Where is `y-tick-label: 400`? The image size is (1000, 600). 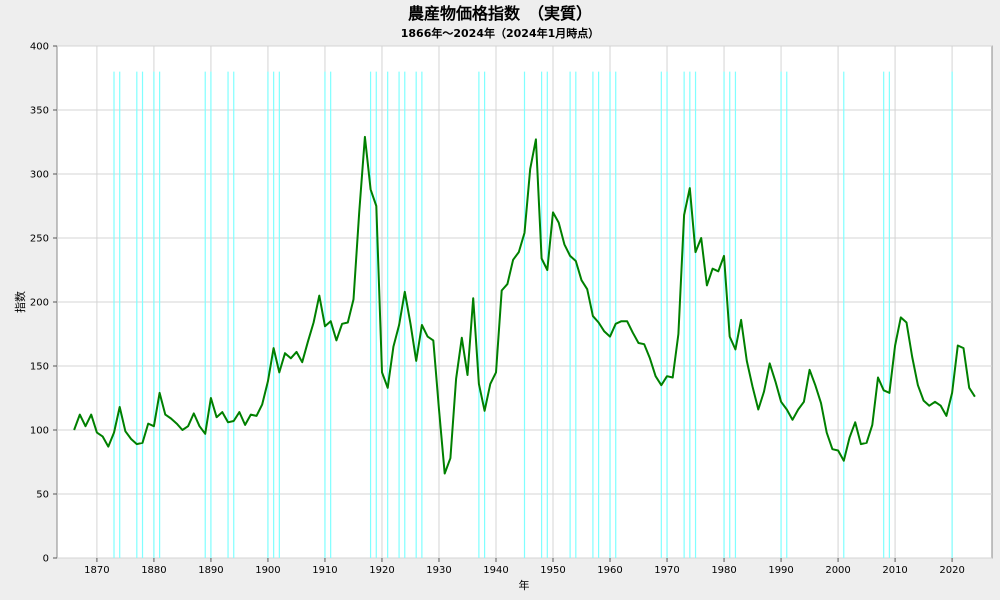
y-tick-label: 400 is located at coordinates (39, 47).